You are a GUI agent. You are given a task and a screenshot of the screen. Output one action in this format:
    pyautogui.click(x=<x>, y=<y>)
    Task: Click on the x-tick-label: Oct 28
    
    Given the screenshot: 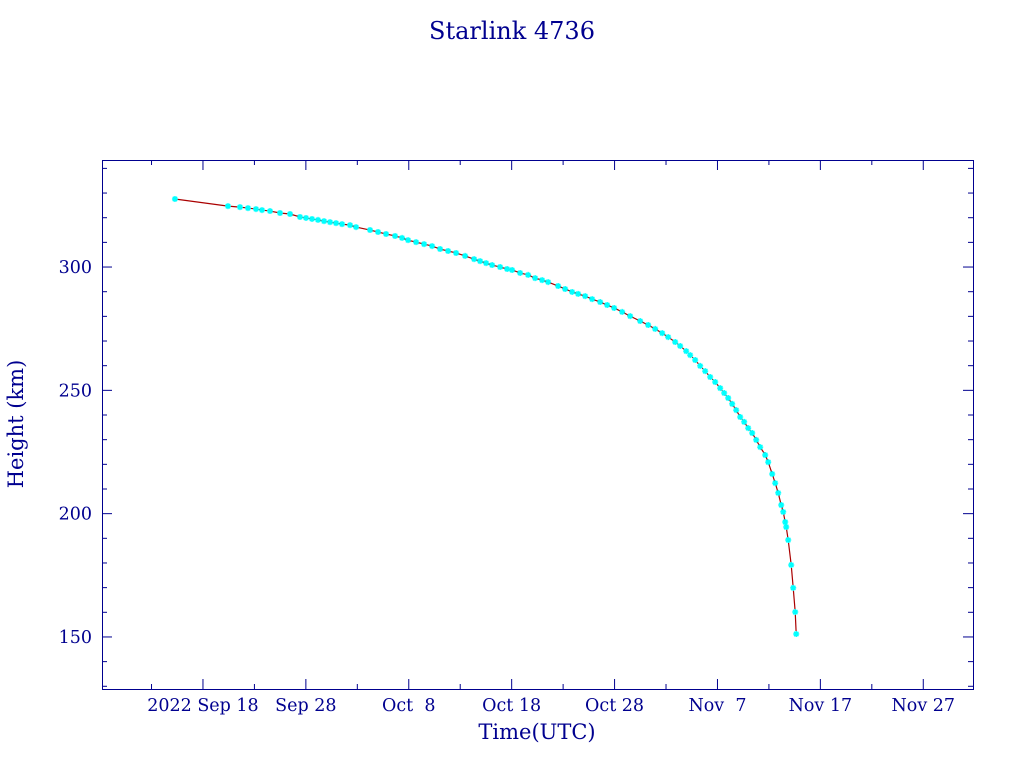 What is the action you would take?
    pyautogui.click(x=614, y=706)
    